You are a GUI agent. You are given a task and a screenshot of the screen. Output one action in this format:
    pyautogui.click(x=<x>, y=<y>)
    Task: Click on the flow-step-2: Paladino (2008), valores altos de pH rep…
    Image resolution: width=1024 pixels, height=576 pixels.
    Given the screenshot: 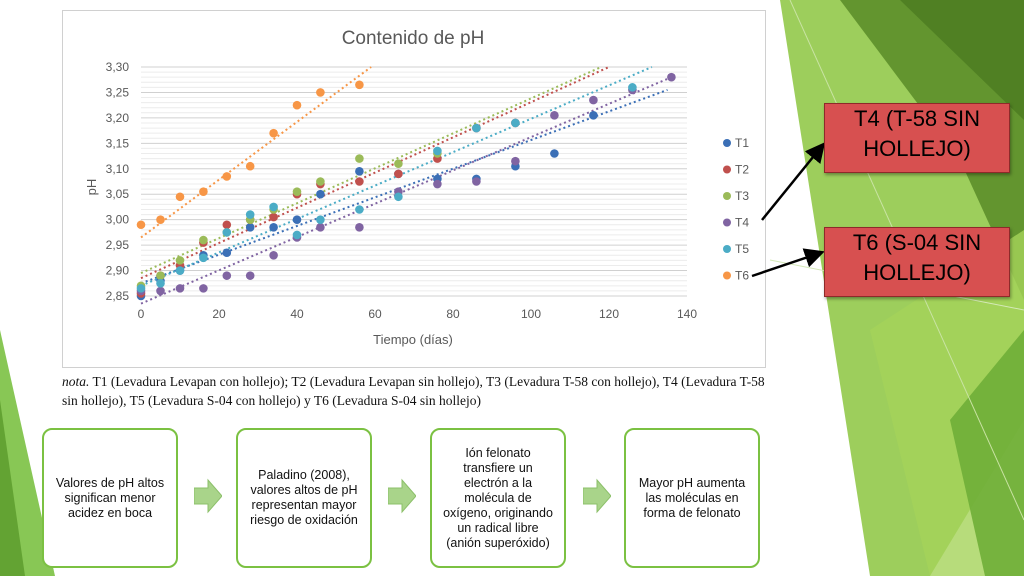 What is the action you would take?
    pyautogui.click(x=304, y=498)
    